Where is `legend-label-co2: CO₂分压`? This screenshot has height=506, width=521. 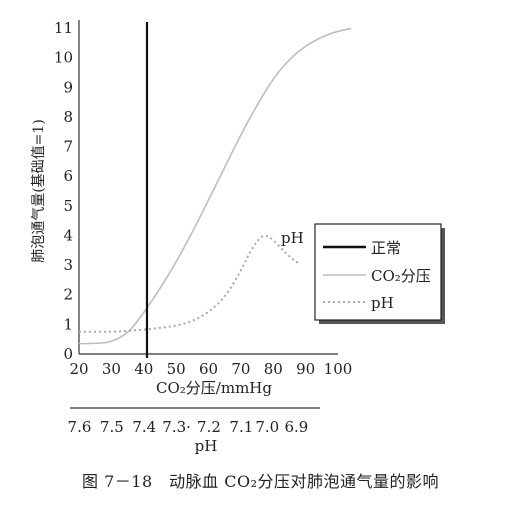 legend-label-co2: CO₂分压 is located at coordinates (401, 276).